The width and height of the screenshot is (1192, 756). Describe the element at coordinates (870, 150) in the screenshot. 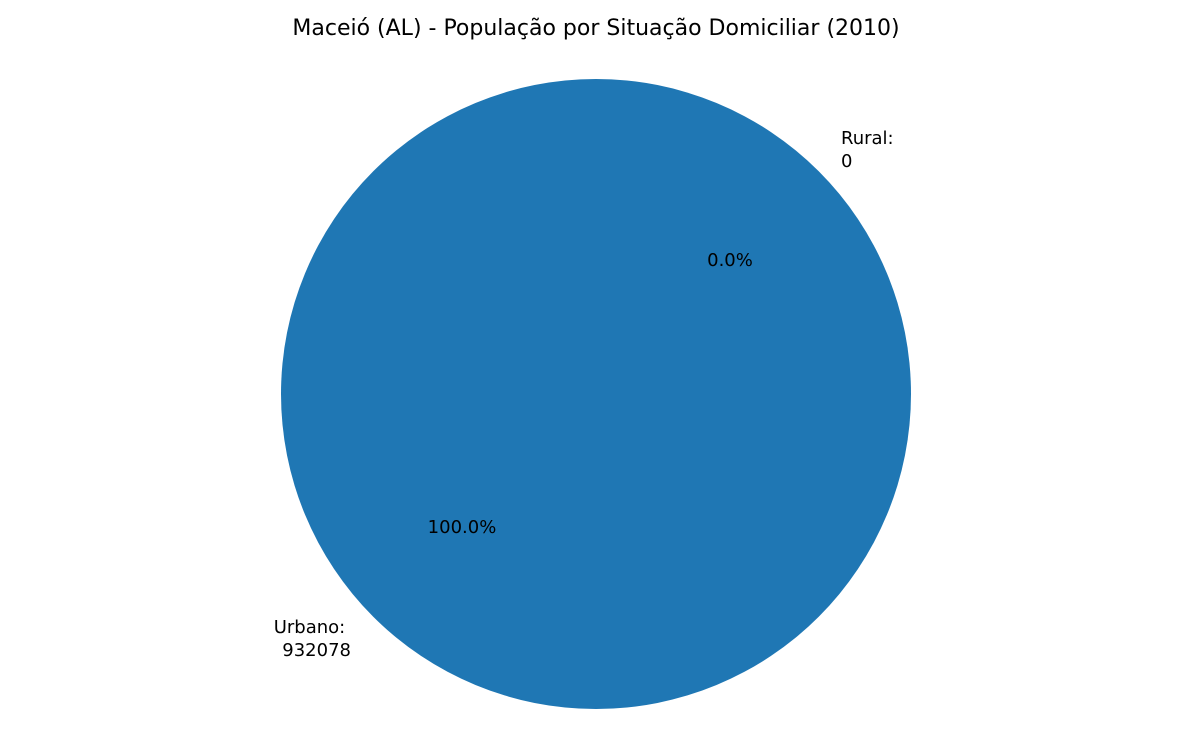

I see `slice-label-rural: Rural: 0` at that location.